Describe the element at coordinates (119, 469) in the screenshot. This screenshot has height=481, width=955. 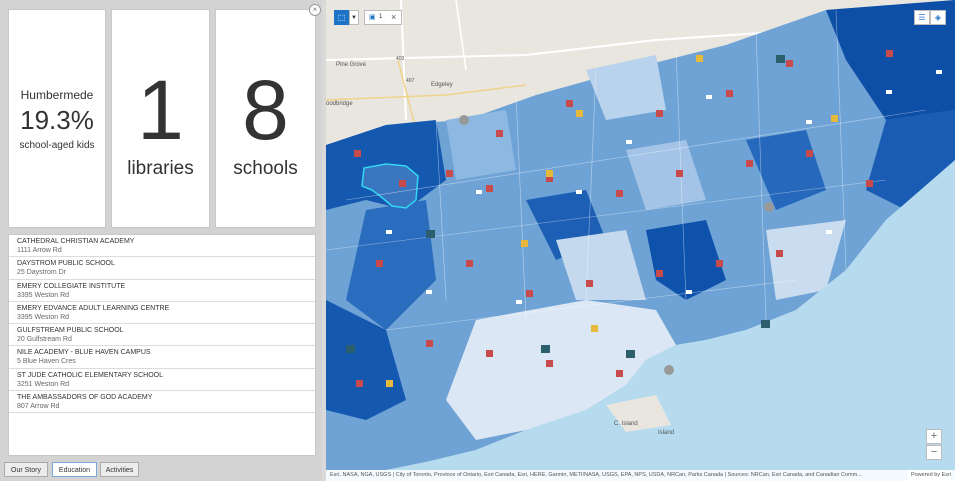
I see `tab-activities: Activities` at that location.